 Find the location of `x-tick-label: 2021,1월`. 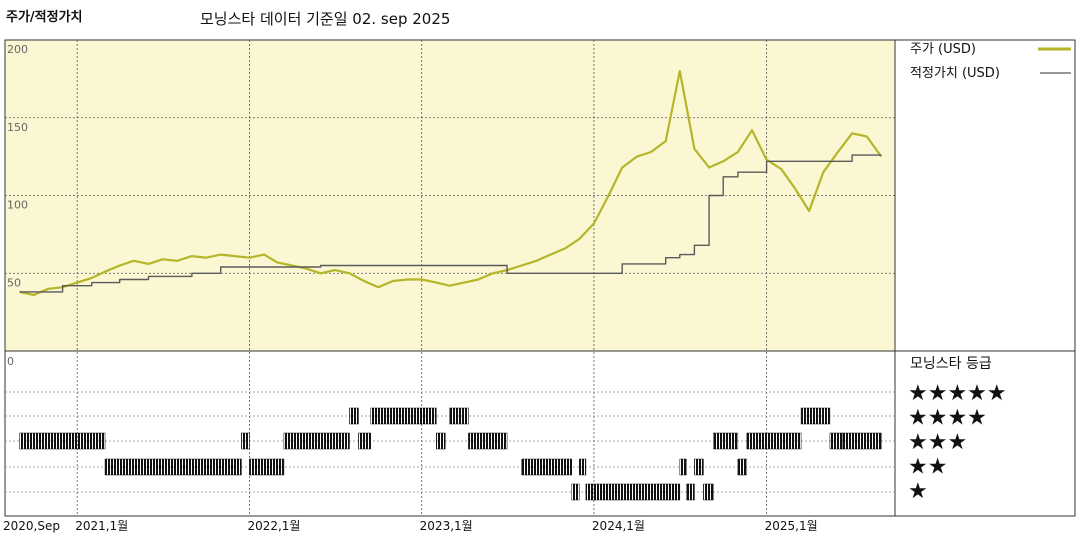

x-tick-label: 2021,1월 is located at coordinates (101, 526).